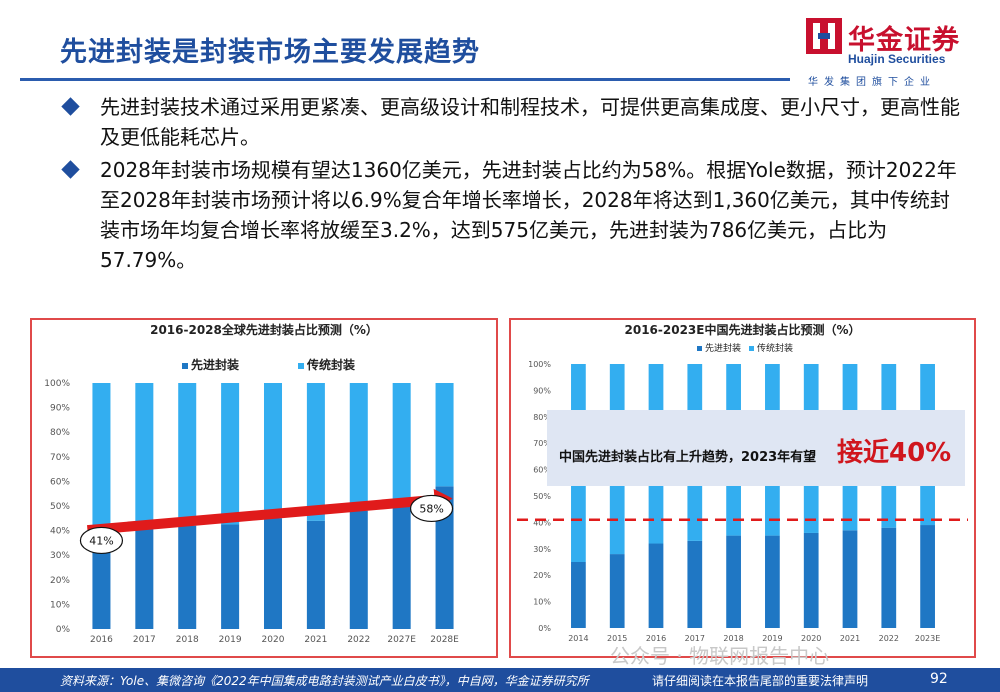 The image size is (1000, 692). What do you see at coordinates (772, 638) in the screenshot?
I see `x-tick-label: 2019` at bounding box center [772, 638].